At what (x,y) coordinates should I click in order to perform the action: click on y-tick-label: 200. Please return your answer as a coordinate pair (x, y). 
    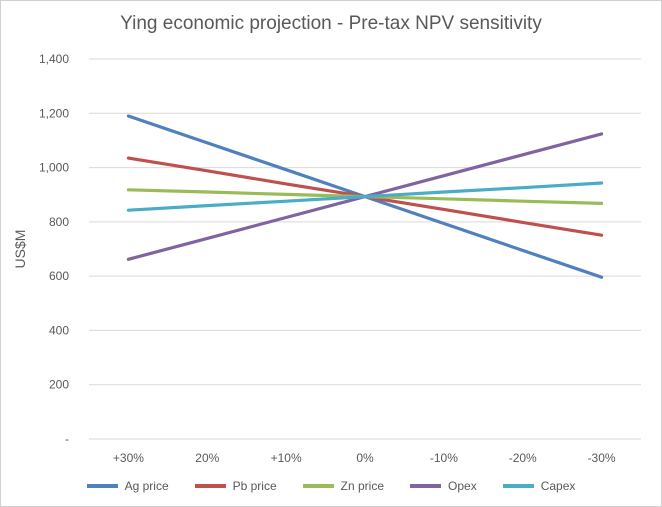
    Looking at the image, I should click on (59, 385).